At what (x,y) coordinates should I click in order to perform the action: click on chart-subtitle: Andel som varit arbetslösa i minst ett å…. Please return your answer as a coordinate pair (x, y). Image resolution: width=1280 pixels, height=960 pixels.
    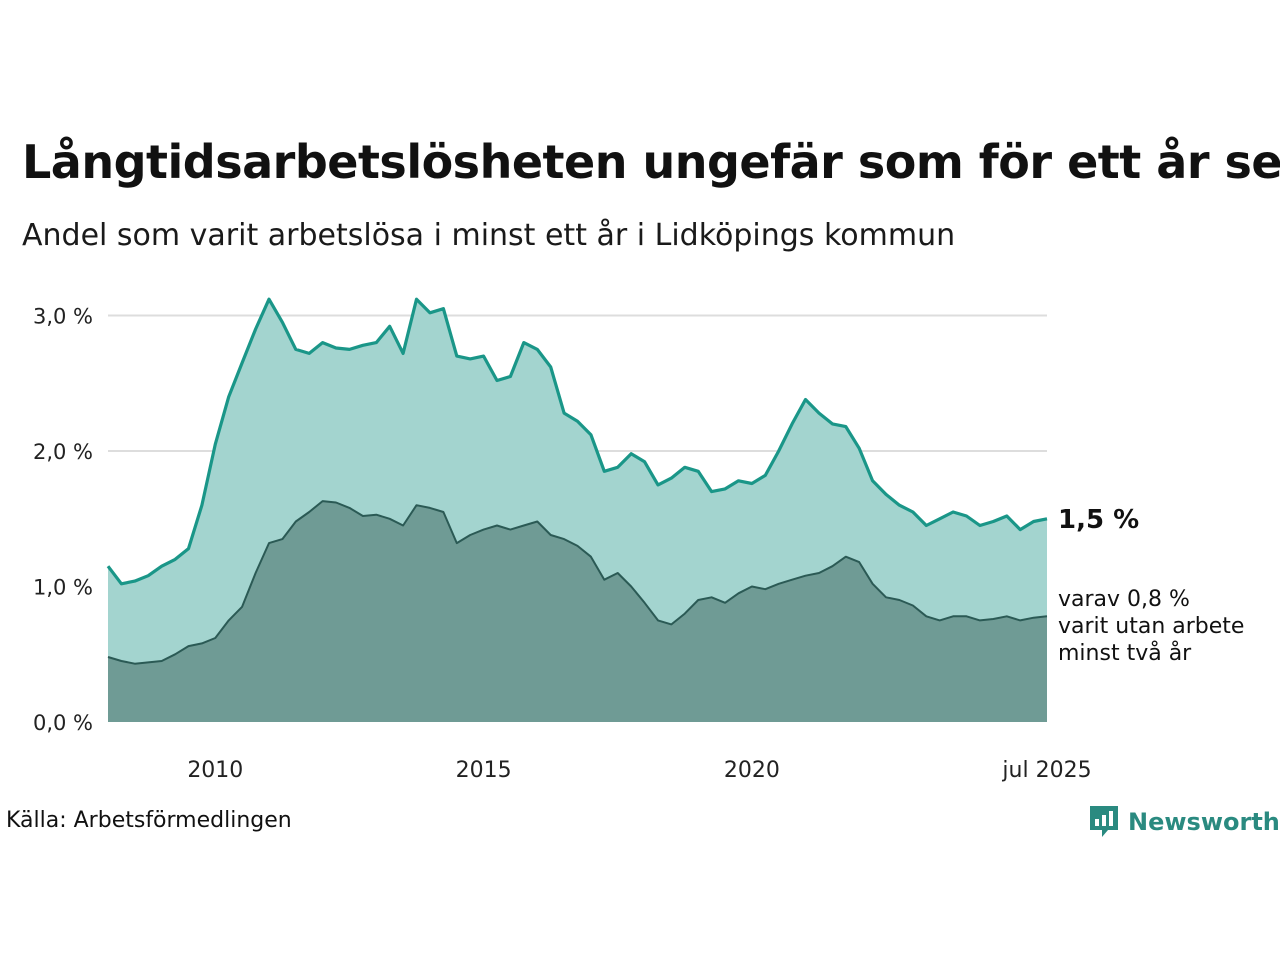
    Looking at the image, I should click on (489, 235).